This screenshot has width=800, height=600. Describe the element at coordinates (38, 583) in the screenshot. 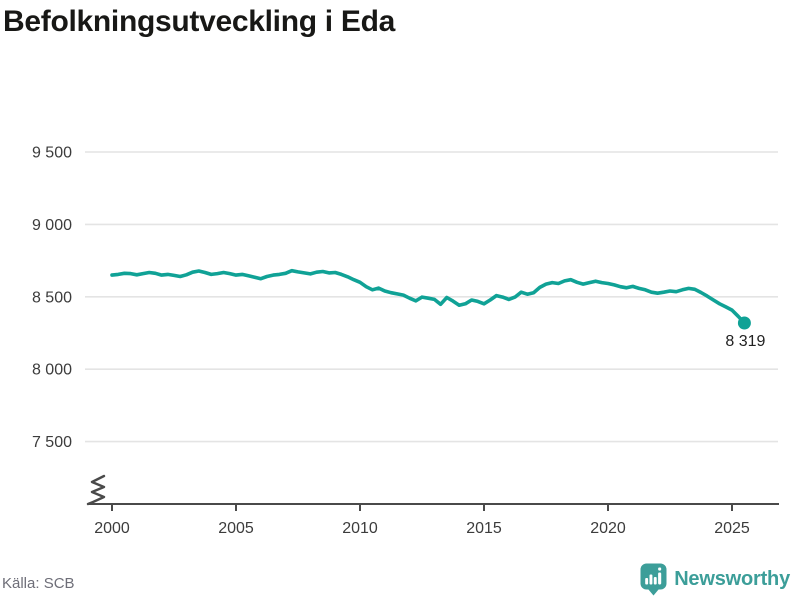

I see `source-label: Källa: SCB` at that location.